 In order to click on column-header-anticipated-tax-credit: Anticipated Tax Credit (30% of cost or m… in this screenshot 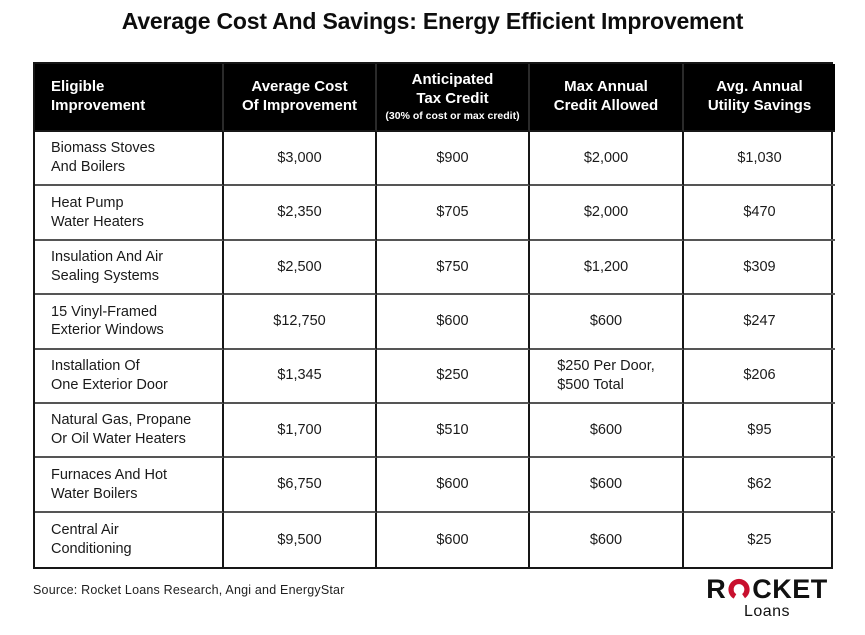, I will do `click(453, 98)`.